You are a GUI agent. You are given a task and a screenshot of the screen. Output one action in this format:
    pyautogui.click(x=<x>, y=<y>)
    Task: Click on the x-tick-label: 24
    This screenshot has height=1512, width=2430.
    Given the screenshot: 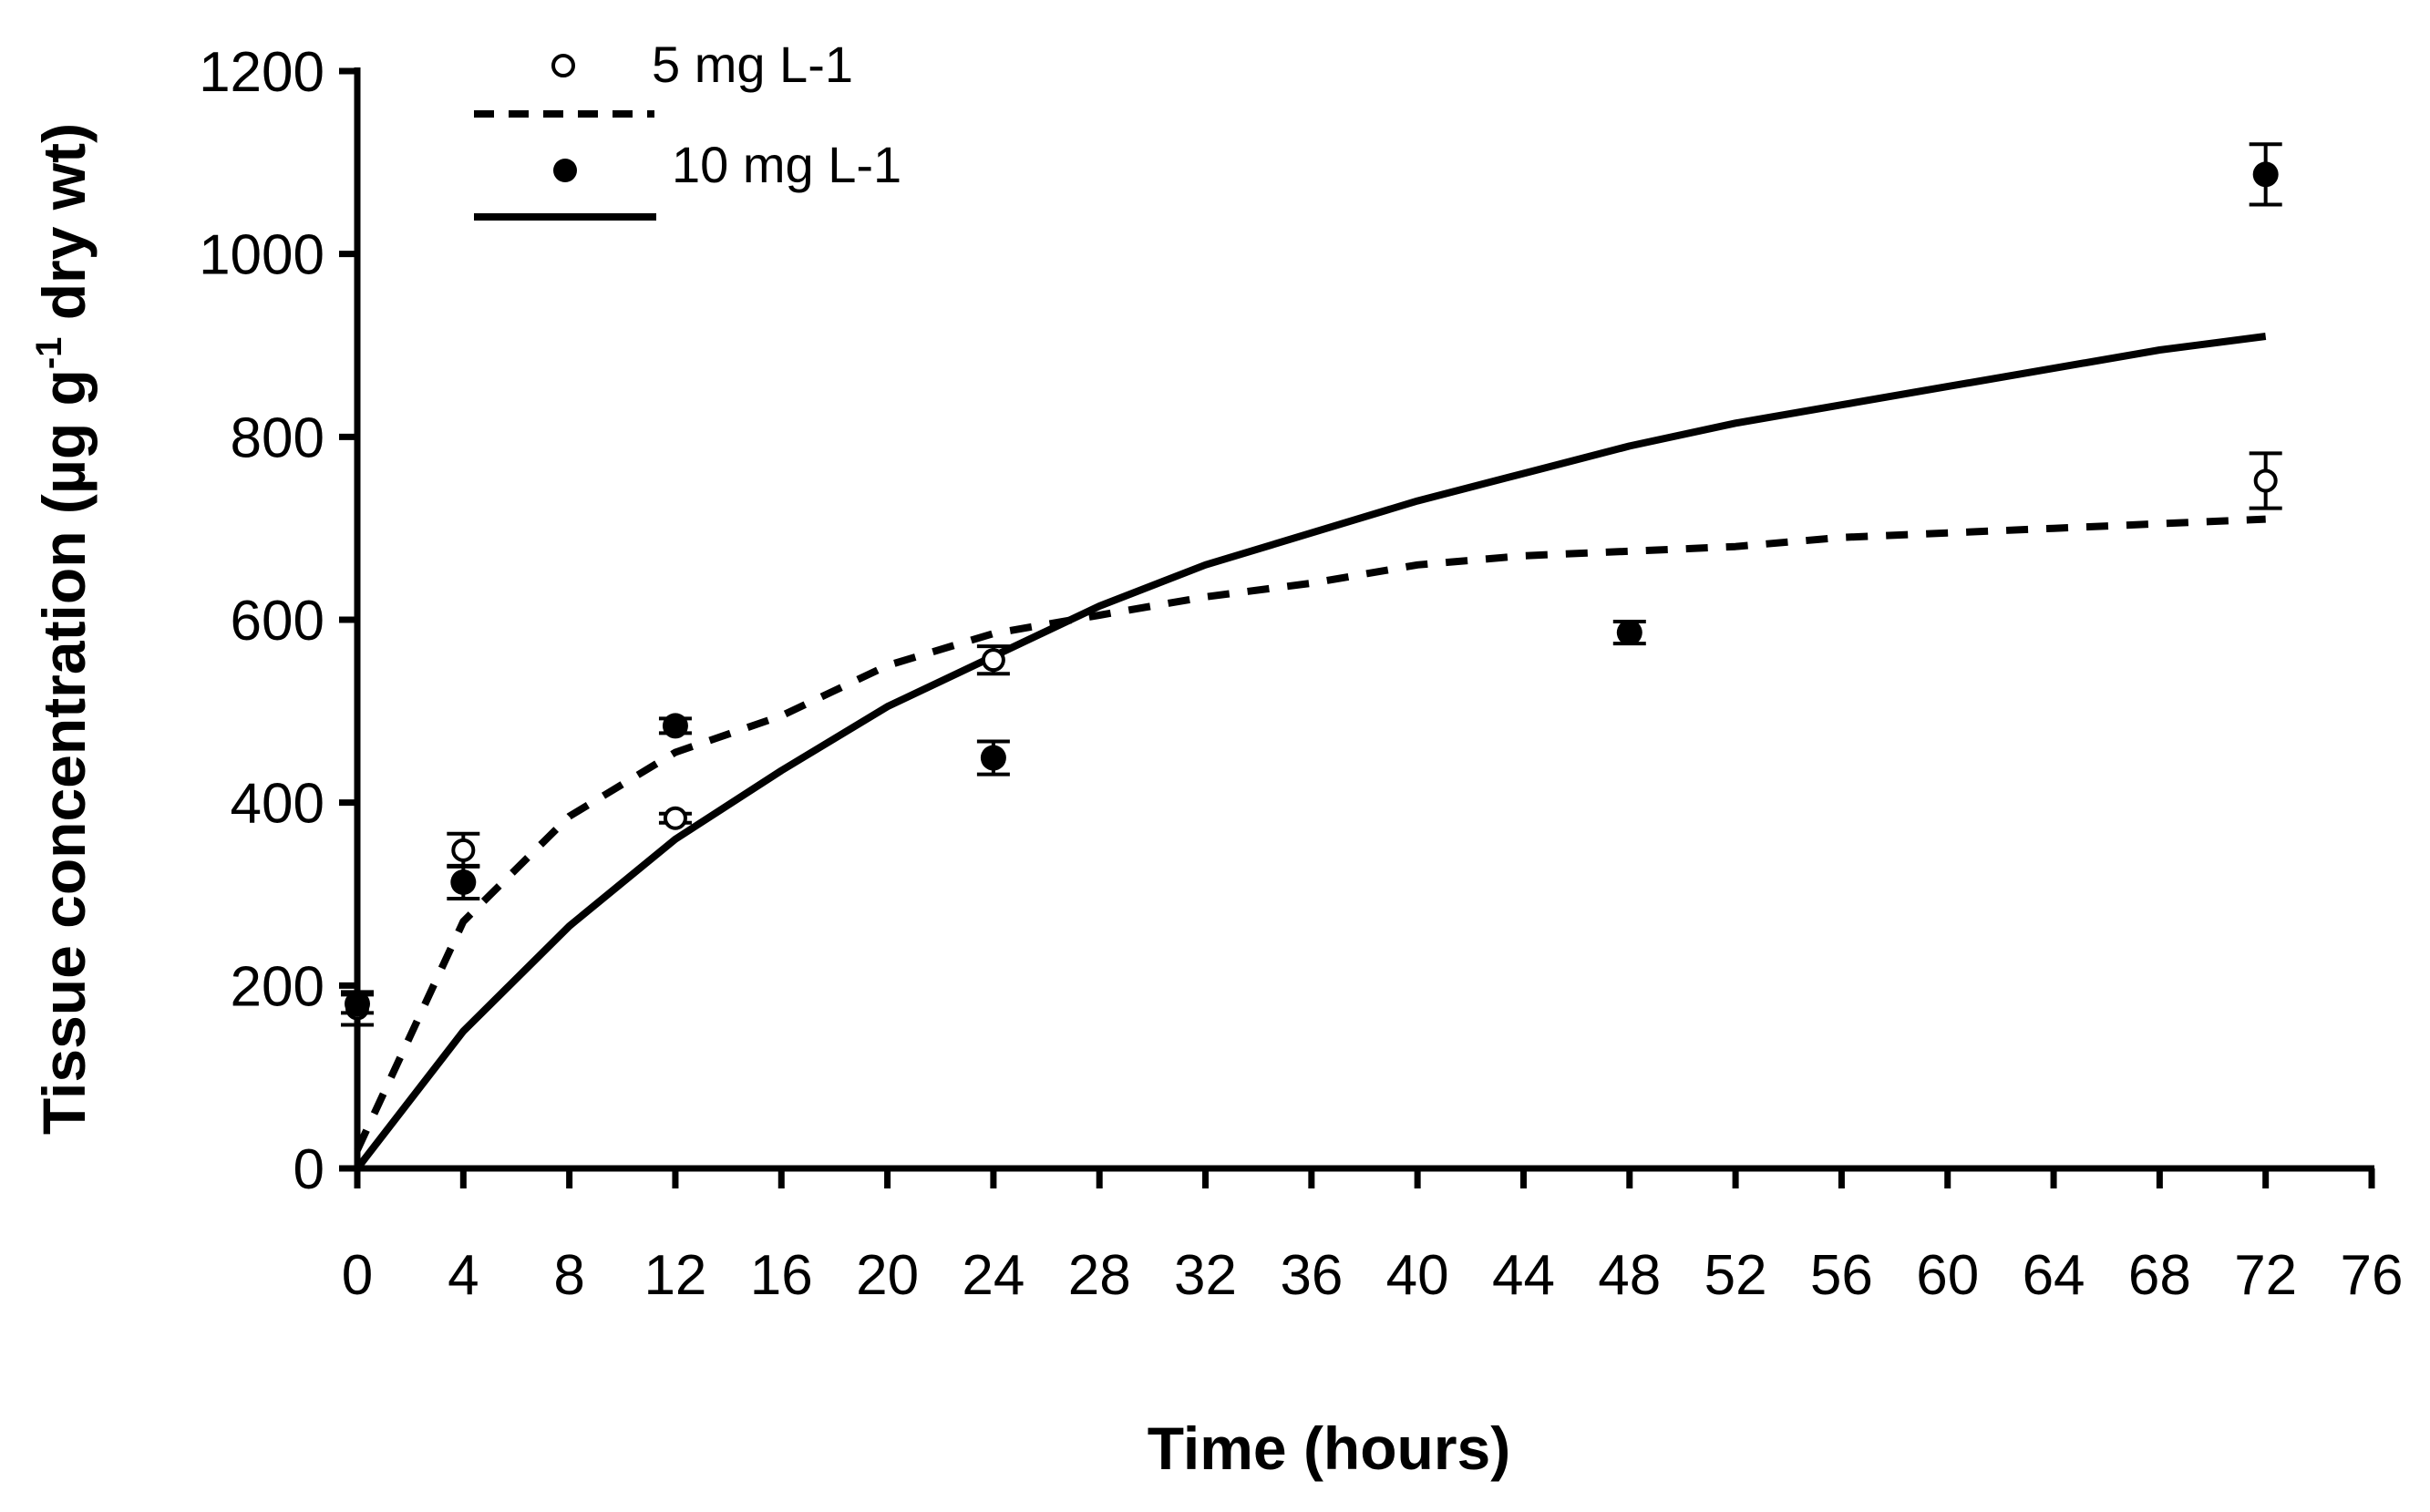 What is the action you would take?
    pyautogui.click(x=994, y=1275)
    